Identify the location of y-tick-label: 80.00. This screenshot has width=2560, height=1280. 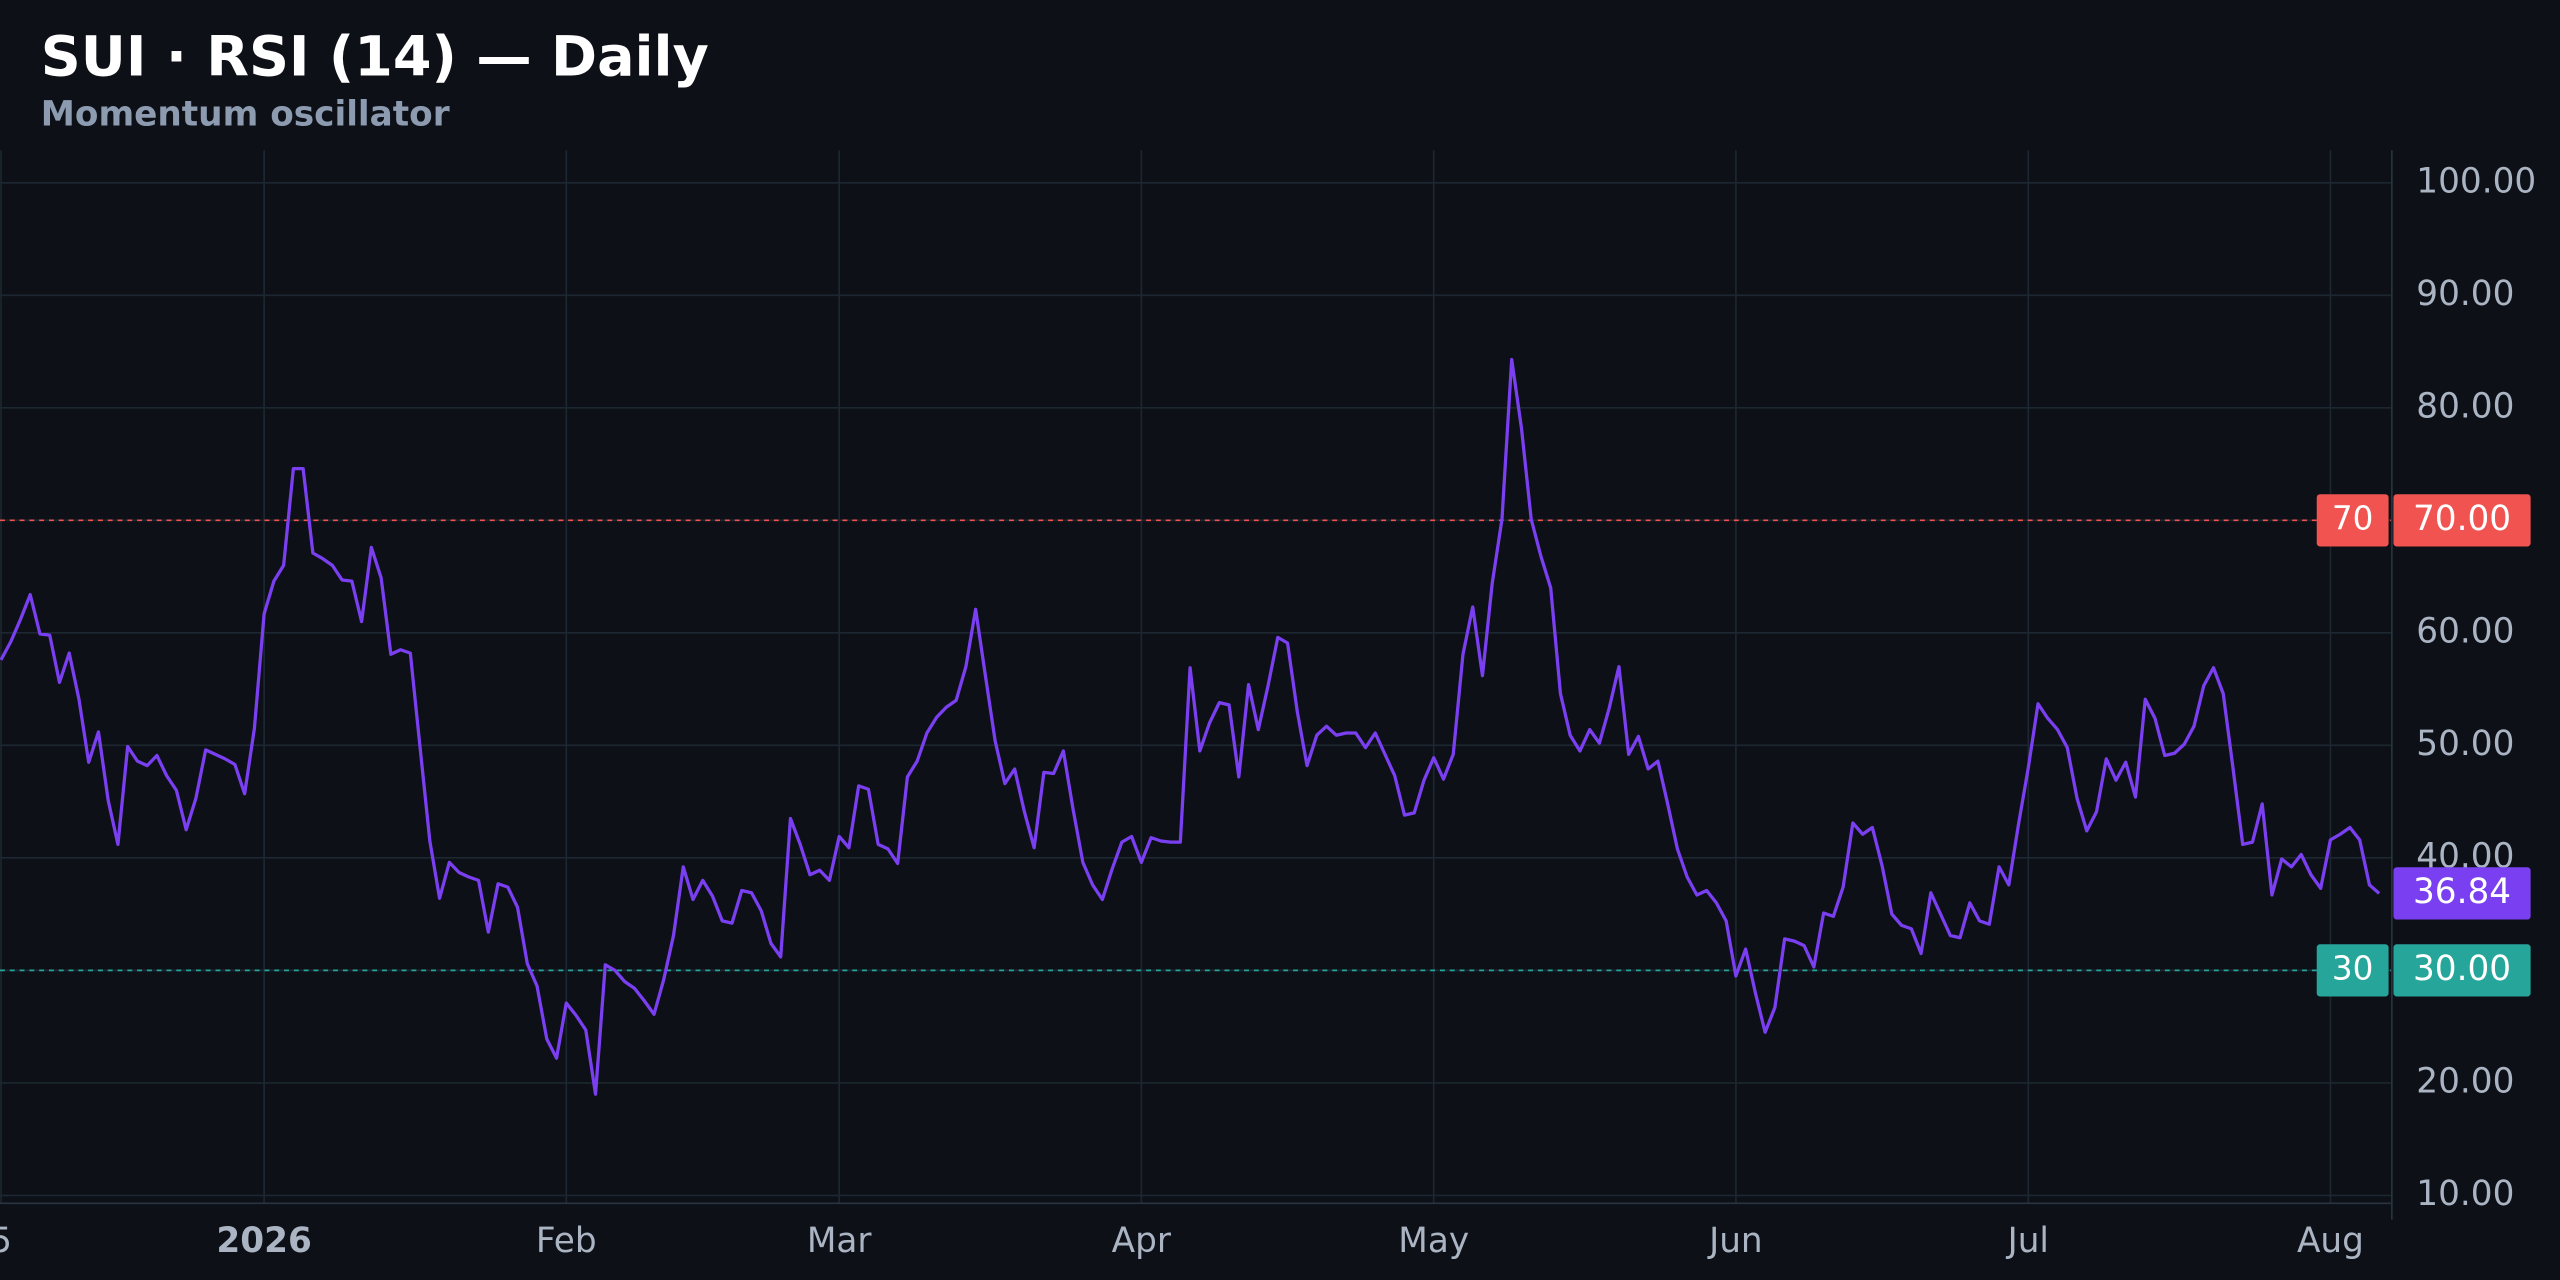
(2465, 406).